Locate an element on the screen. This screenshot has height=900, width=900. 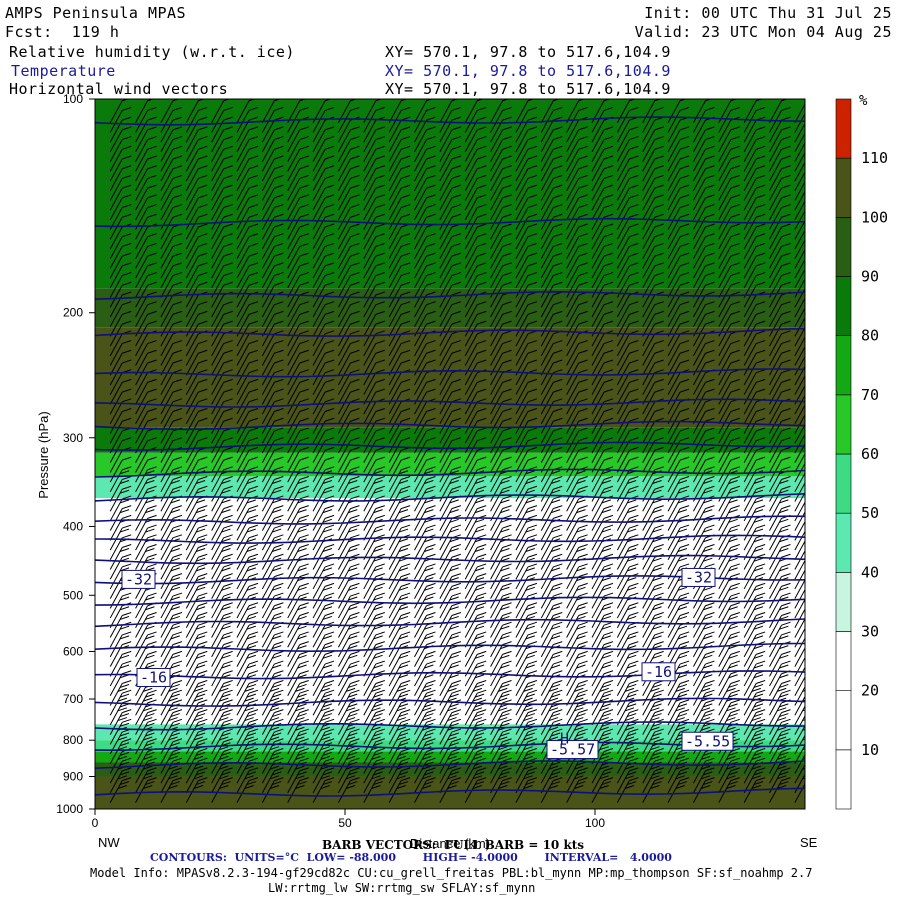
contour-label: -5.57 is located at coordinates (572, 750).